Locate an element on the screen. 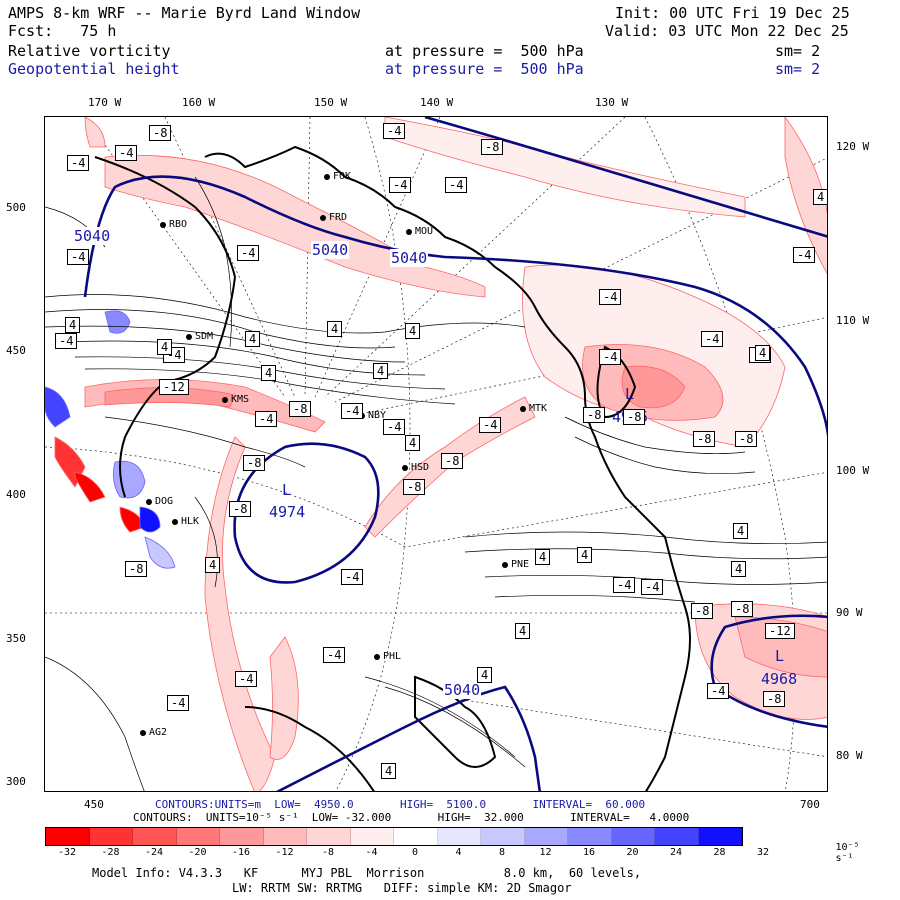 This screenshot has height=900, width=900. left-y-label: 400 is located at coordinates (16, 494).